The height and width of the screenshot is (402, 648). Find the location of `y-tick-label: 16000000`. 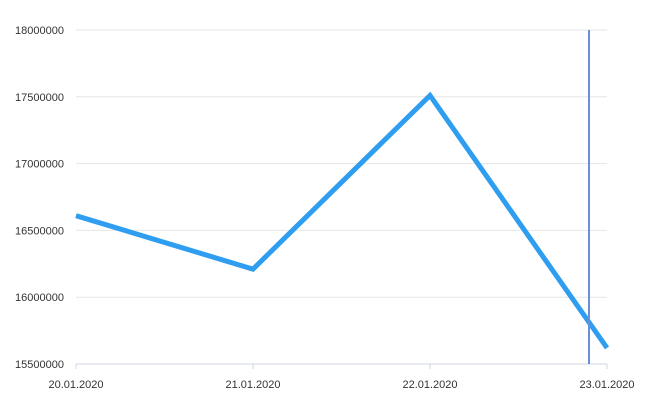

y-tick-label: 16000000 is located at coordinates (39, 298).